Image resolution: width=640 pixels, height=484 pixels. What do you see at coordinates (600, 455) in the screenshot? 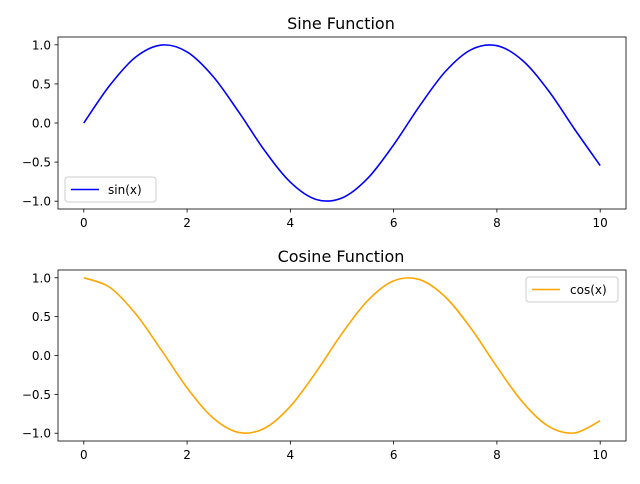
I see `cosine-x-tick-label: 10` at bounding box center [600, 455].